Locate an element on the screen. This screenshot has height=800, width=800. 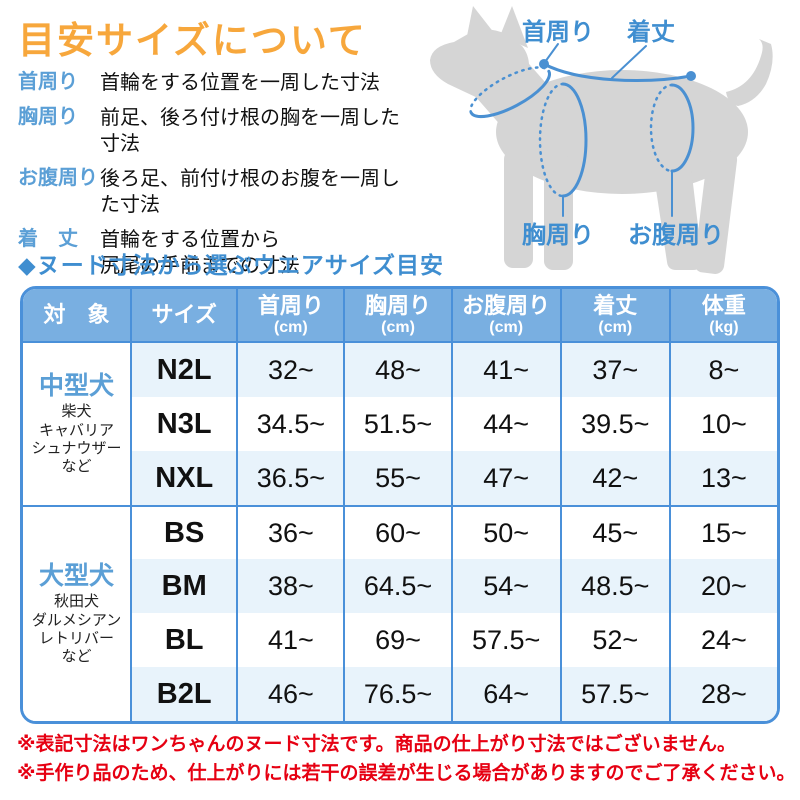
legend-label-length: 着 丈 is located at coordinates (48, 239).